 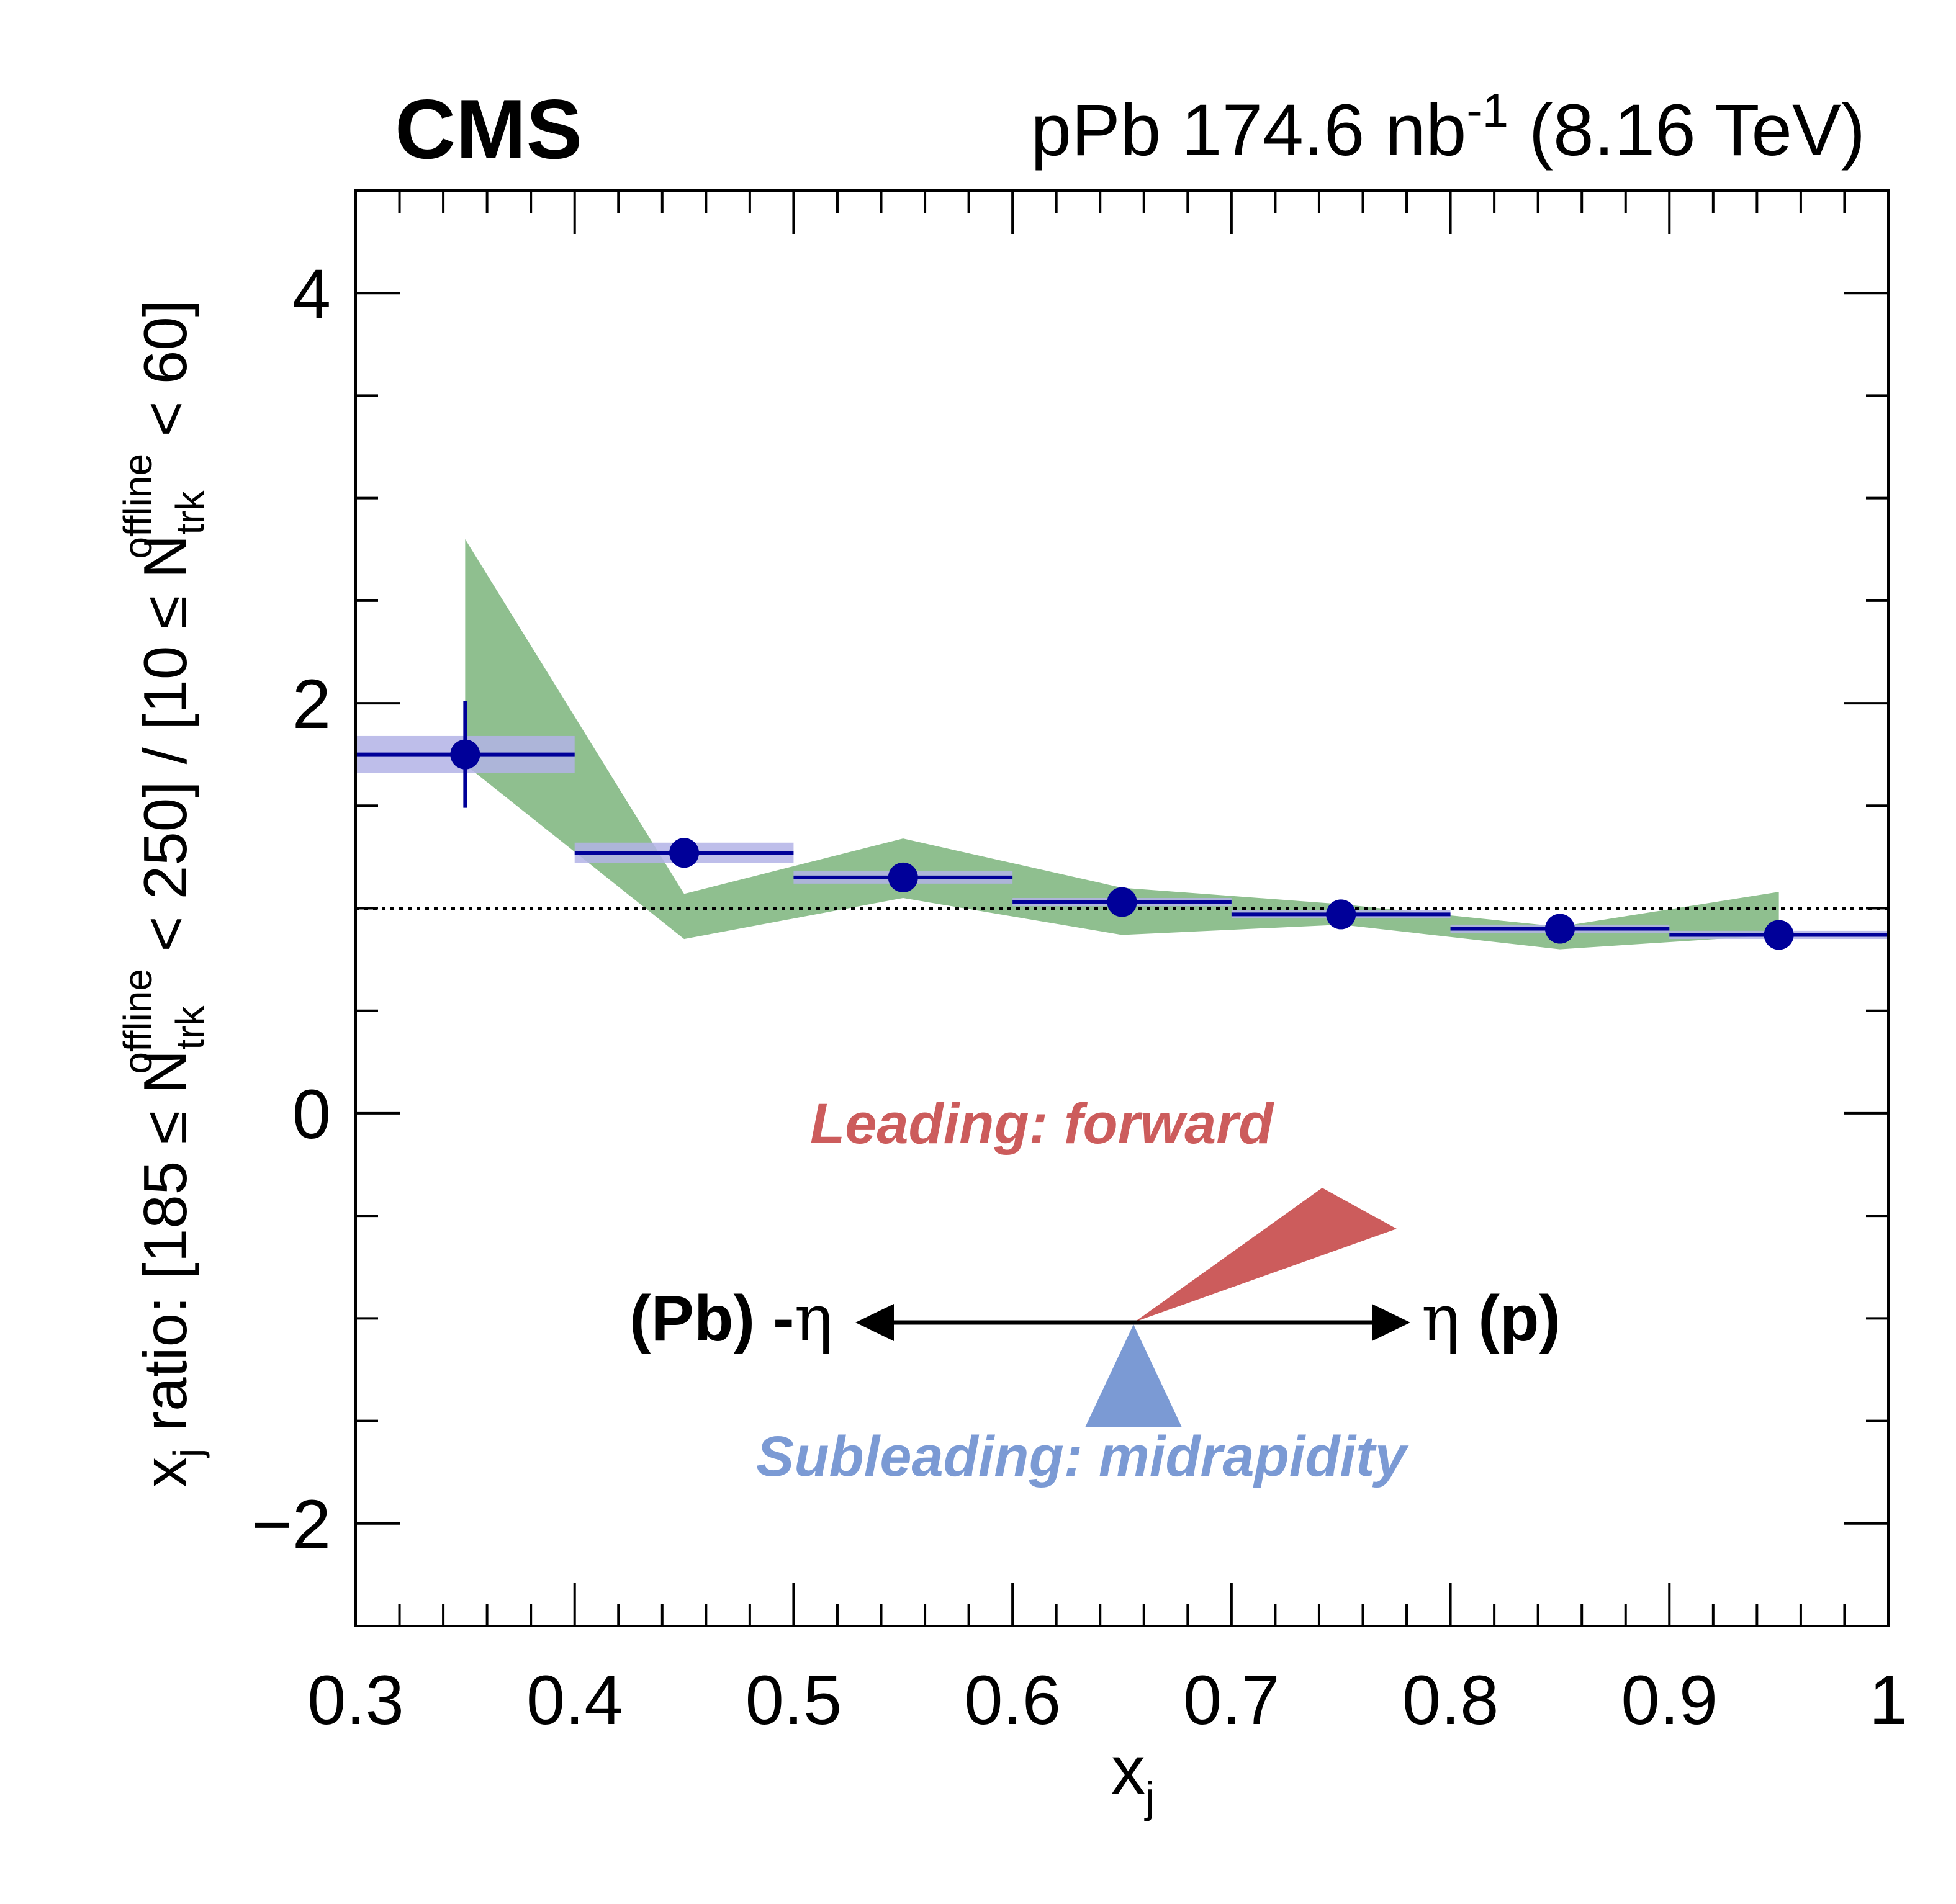 I want to click on ylabel-trk-2: trk, so click(x=190, y=512).